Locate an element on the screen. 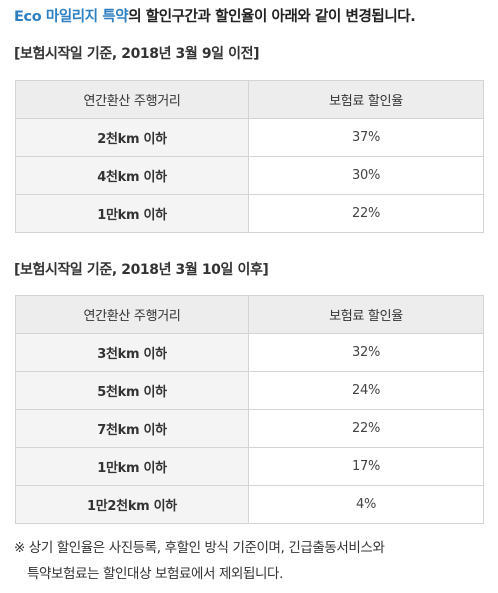 This screenshot has height=593, width=498. table-row: 7천km 이하 22% is located at coordinates (249, 428).